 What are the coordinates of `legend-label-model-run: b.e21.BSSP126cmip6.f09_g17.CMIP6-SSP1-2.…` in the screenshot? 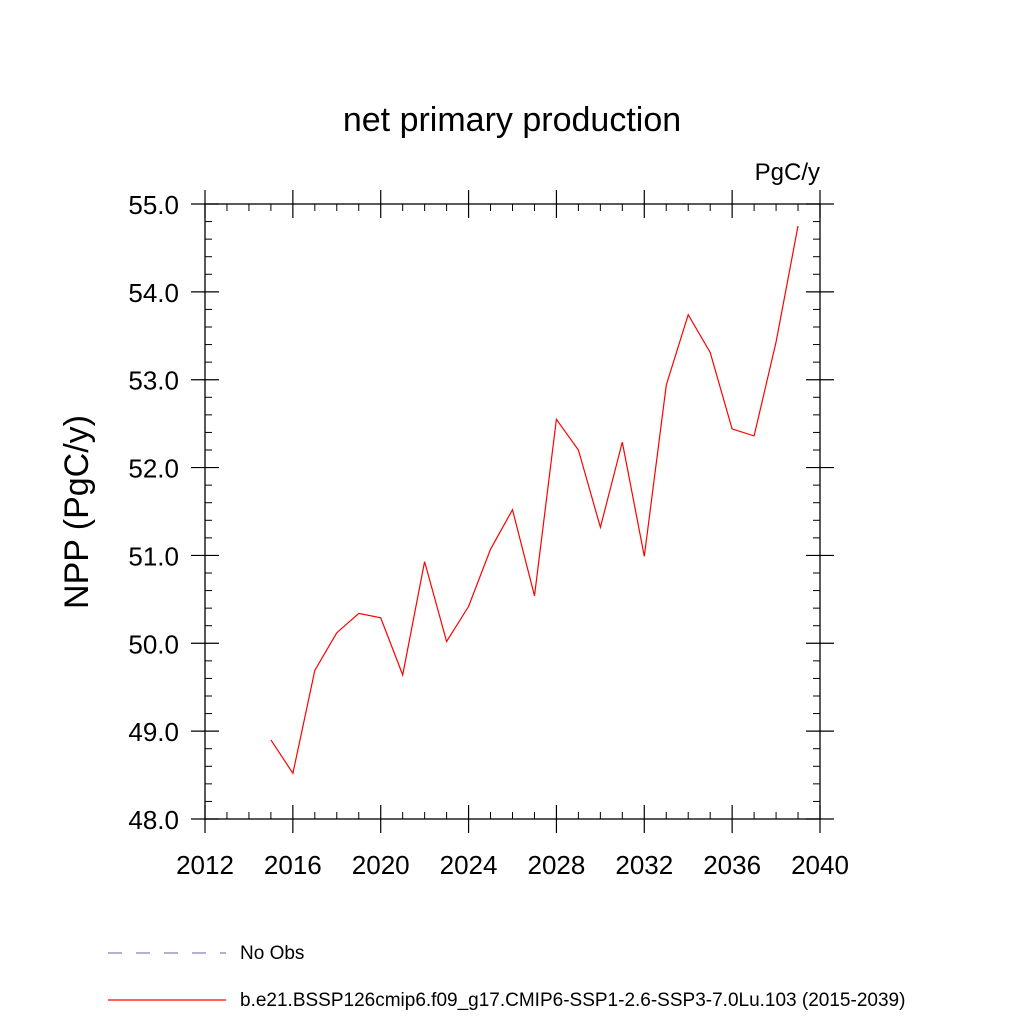 It's located at (572, 1000).